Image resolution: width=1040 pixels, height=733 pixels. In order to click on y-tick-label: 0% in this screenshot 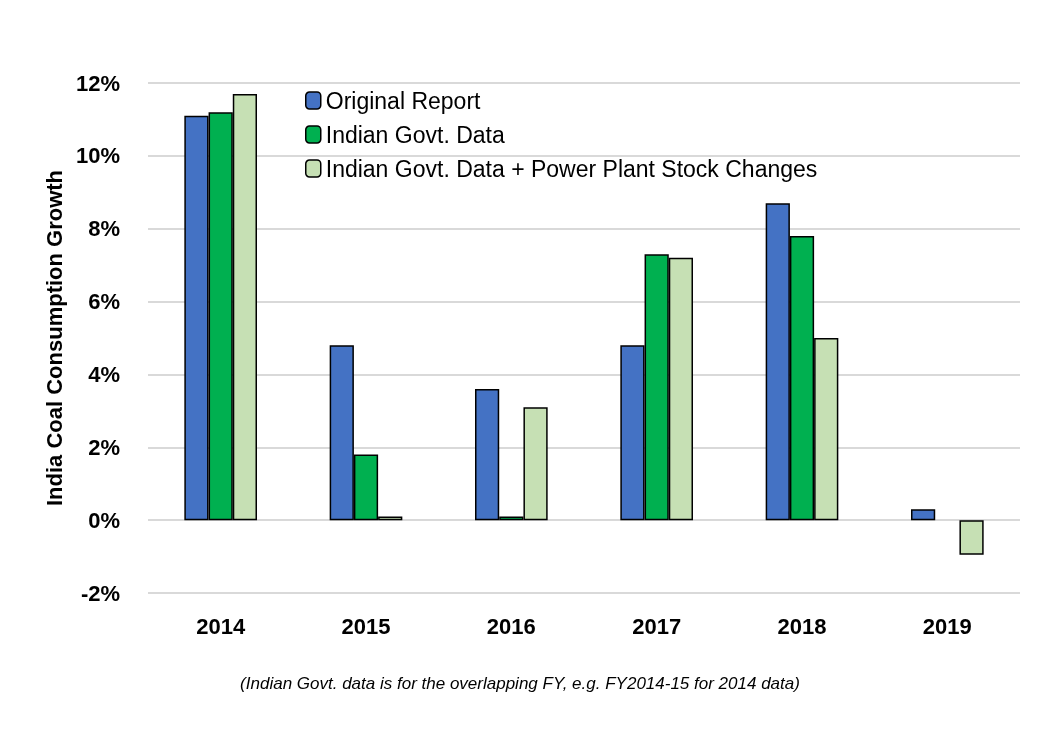, I will do `click(104, 520)`.